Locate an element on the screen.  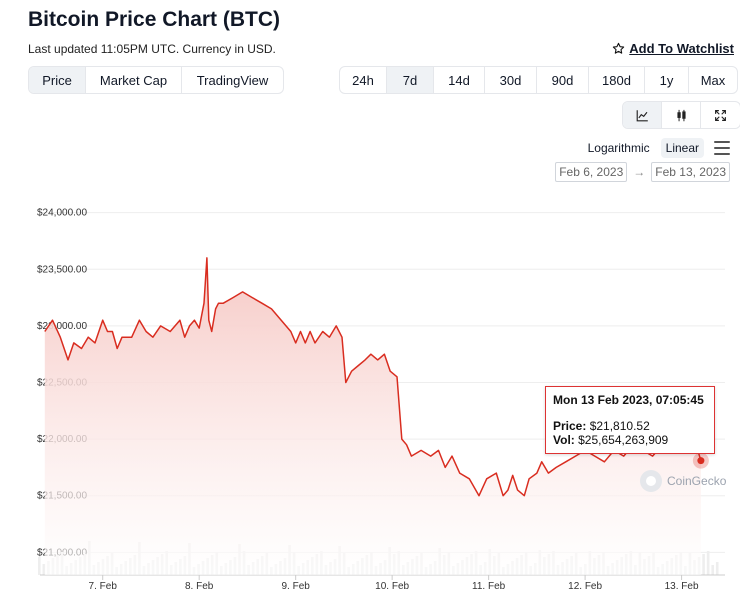
y-tick-label: $23,500.00 is located at coordinates (62, 269).